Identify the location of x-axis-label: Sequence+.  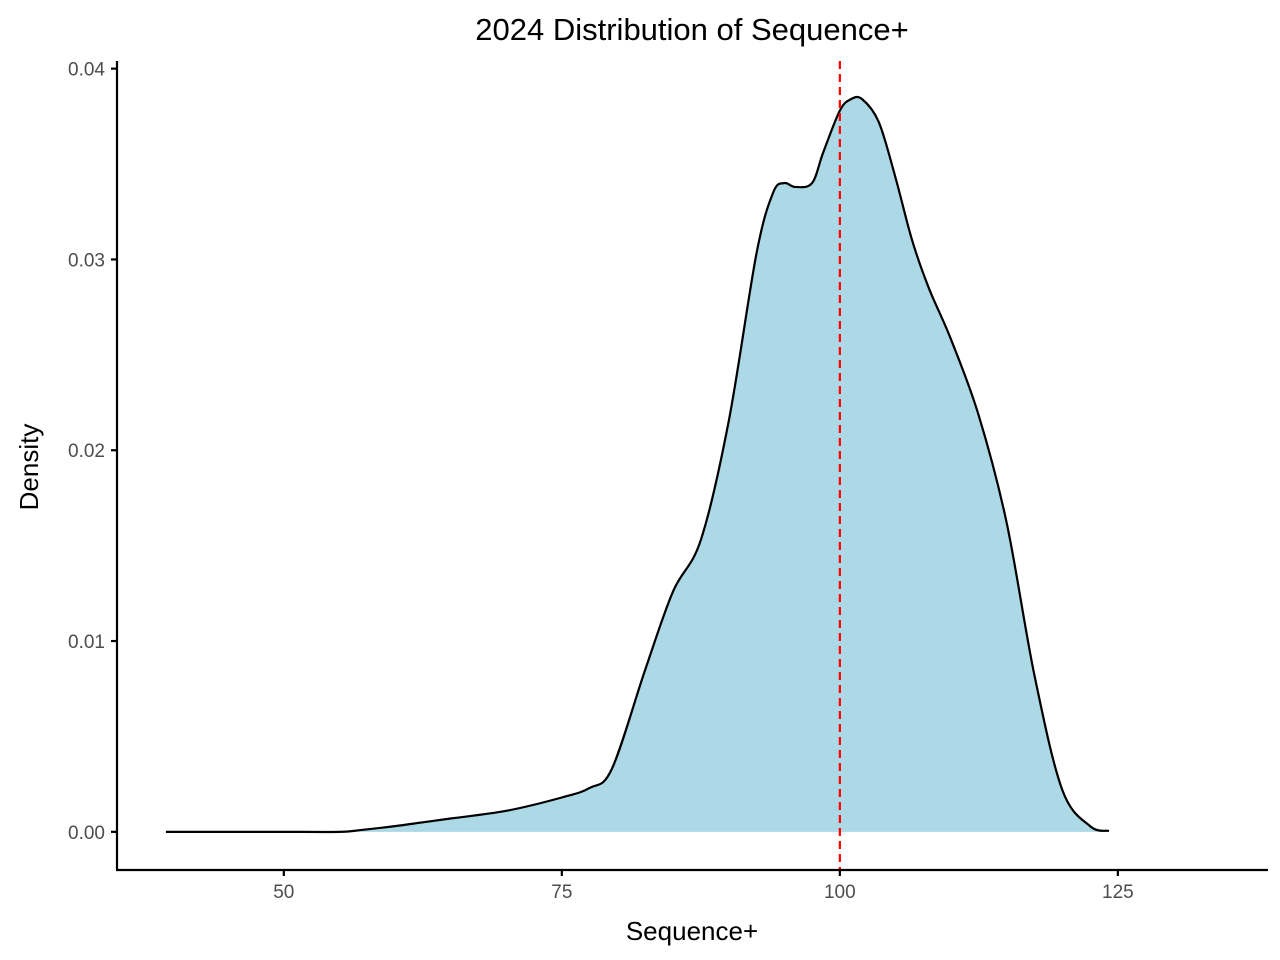
(692, 931).